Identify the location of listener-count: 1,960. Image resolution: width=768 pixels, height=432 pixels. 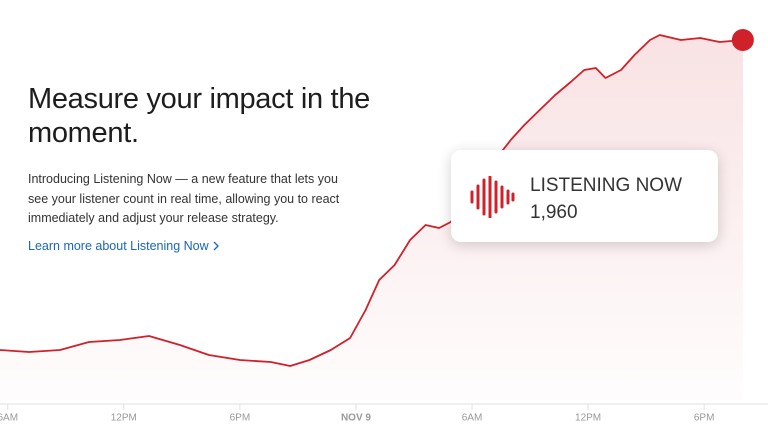
(554, 212).